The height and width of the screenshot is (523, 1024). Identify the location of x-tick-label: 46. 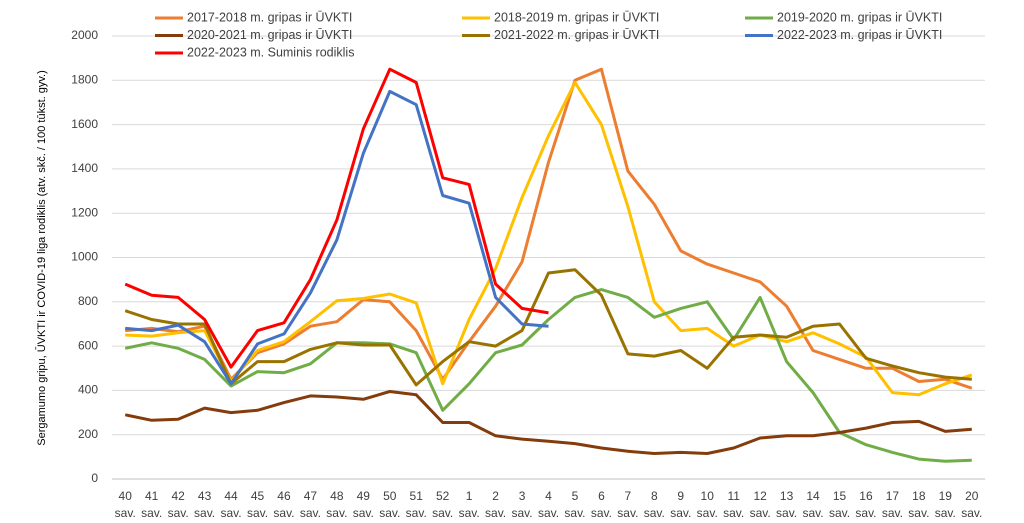
(284, 496).